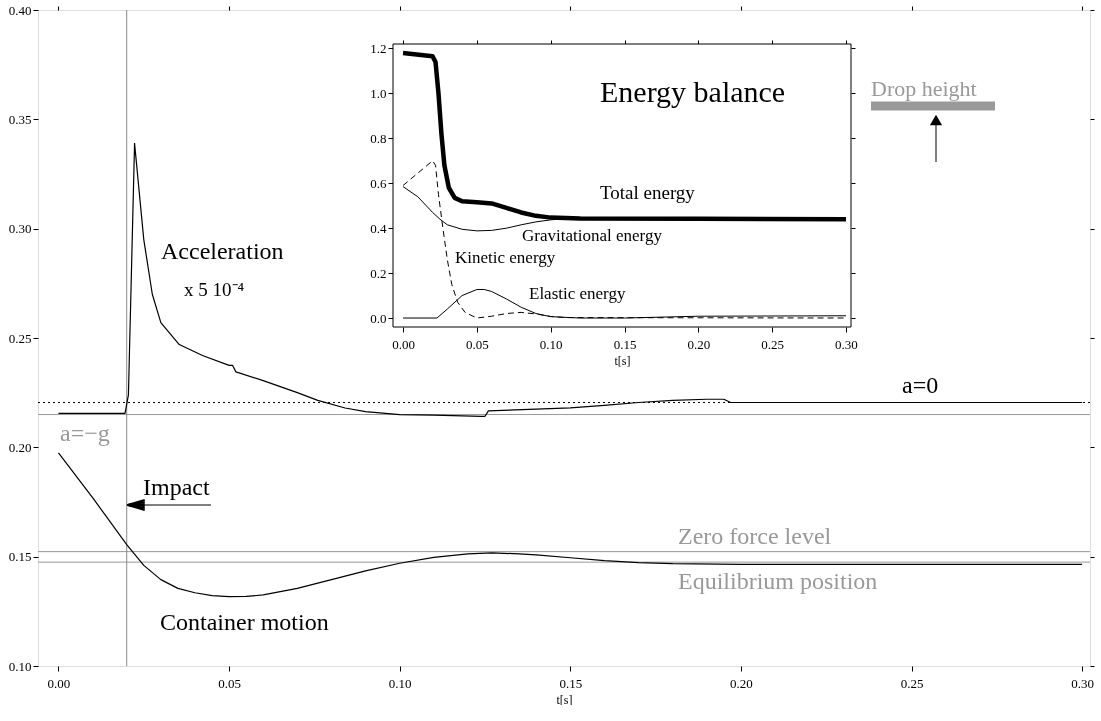 This screenshot has width=1101, height=721. Describe the element at coordinates (693, 91) in the screenshot. I see `text: Energy balance` at that location.